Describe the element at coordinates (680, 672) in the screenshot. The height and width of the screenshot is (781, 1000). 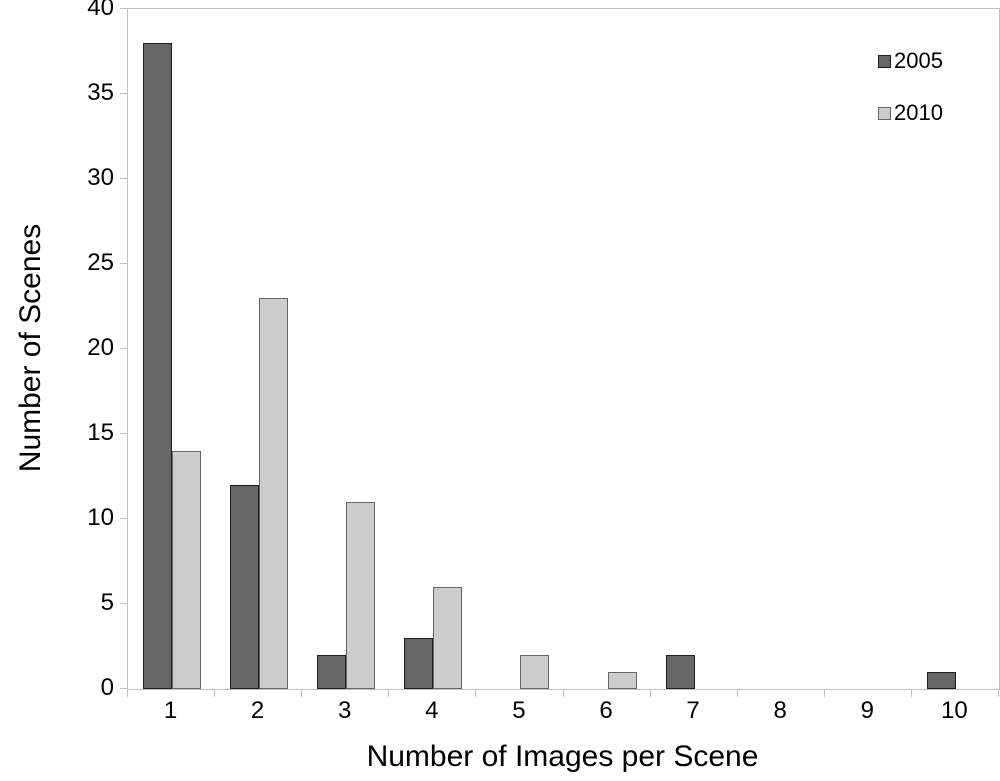
I see `bar-2005-x7` at that location.